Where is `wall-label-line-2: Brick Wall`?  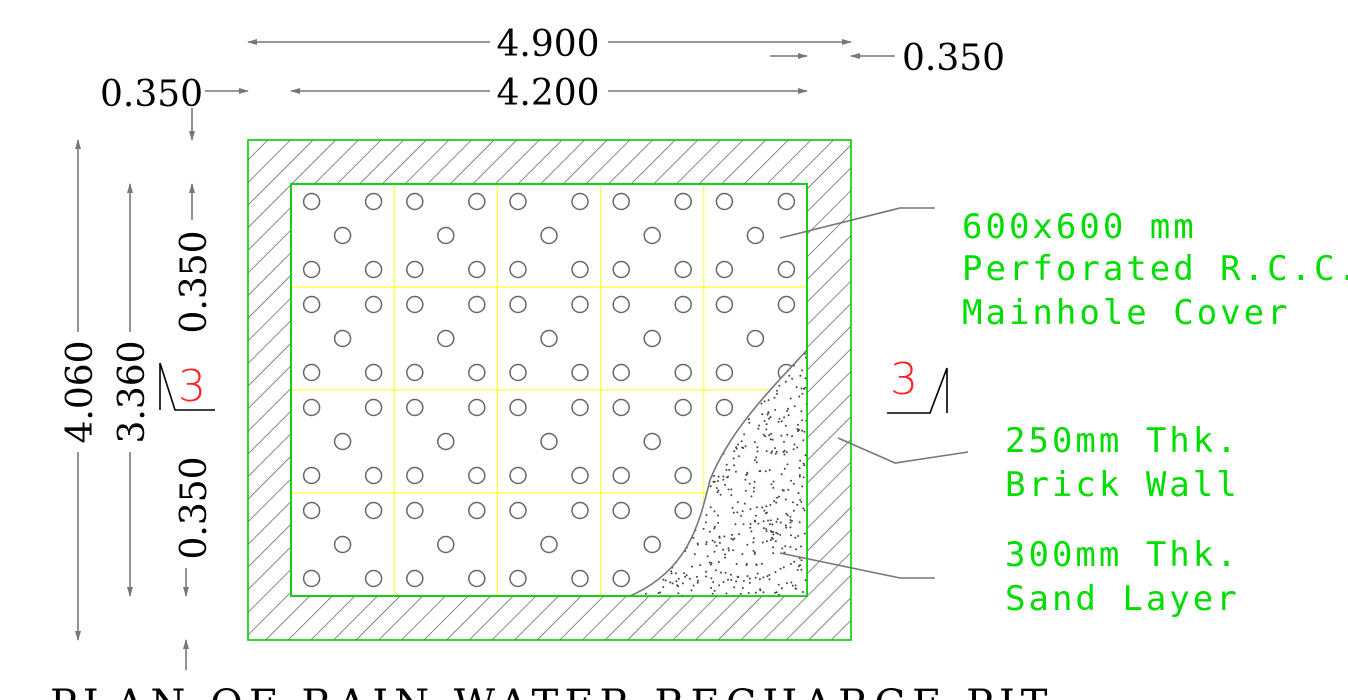
wall-label-line-2: Brick Wall is located at coordinates (1122, 485).